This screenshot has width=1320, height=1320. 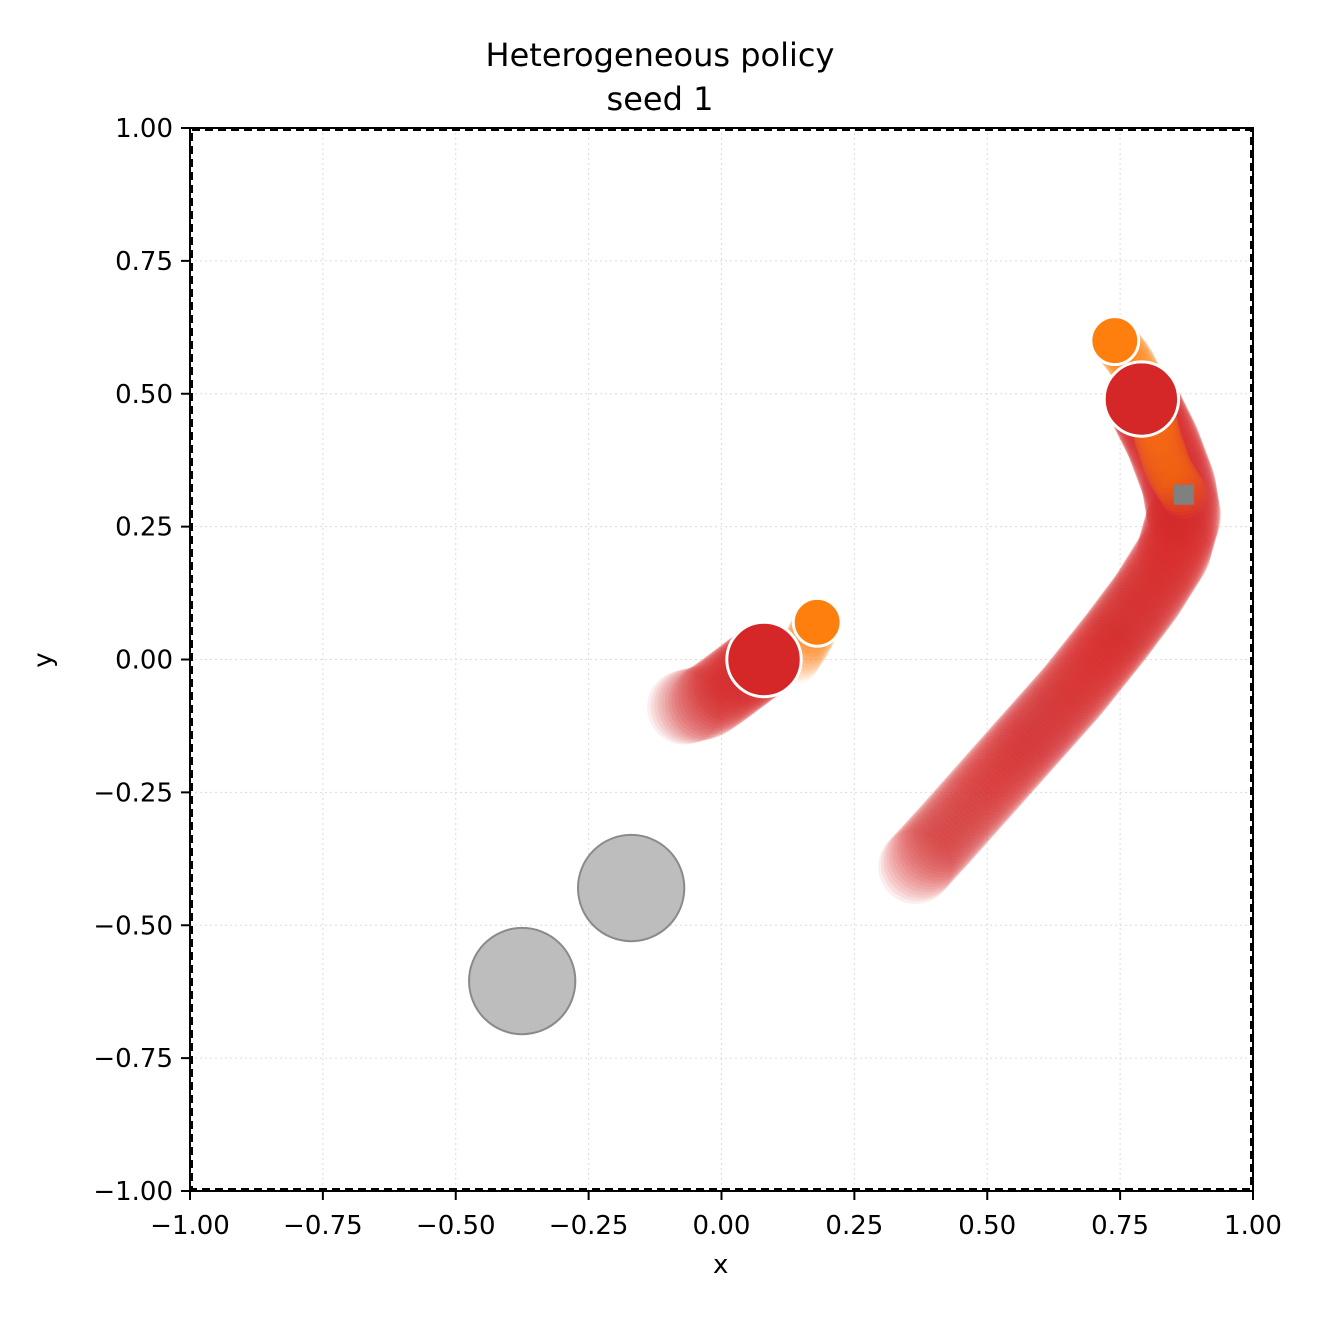 What do you see at coordinates (1183, 494) in the screenshot?
I see `goal-marker` at bounding box center [1183, 494].